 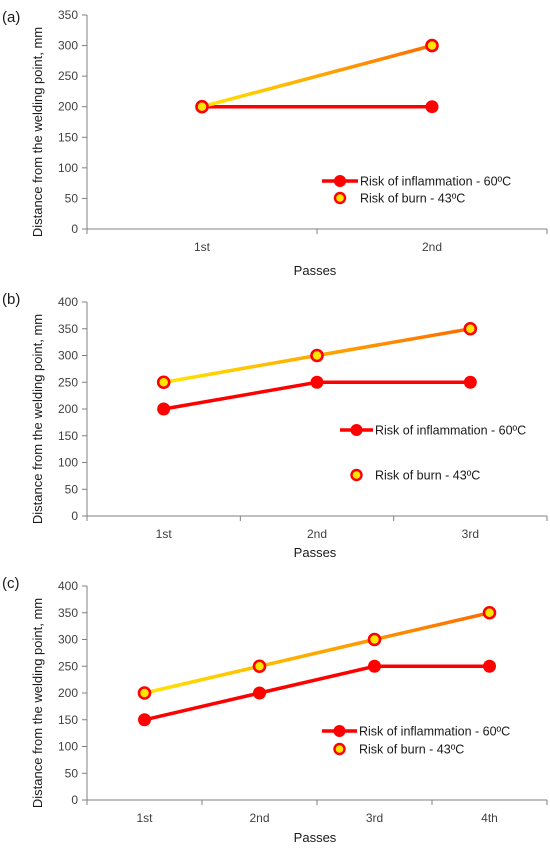 I want to click on inflammation-series-line, so click(x=317, y=693).